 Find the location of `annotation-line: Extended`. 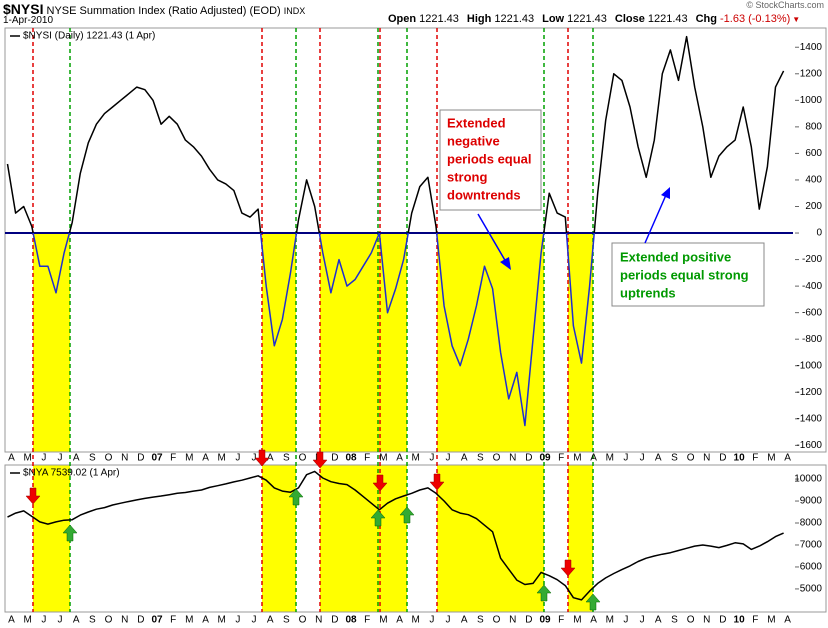

annotation-line: Extended is located at coordinates (476, 122).